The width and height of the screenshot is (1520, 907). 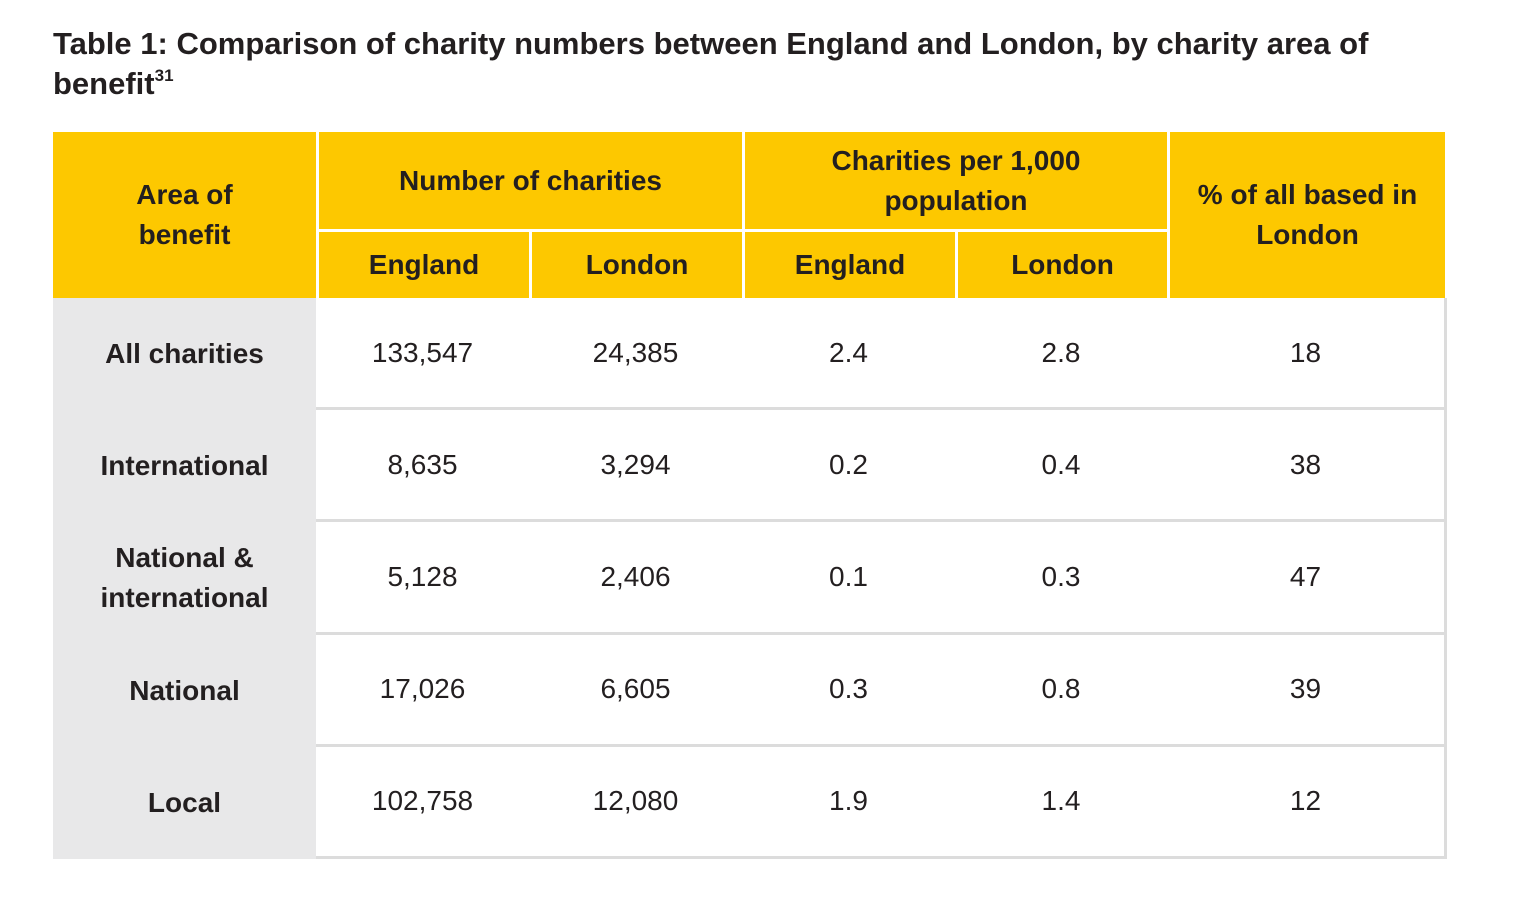 I want to click on data-cell: 5,128, so click(x=424, y=578).